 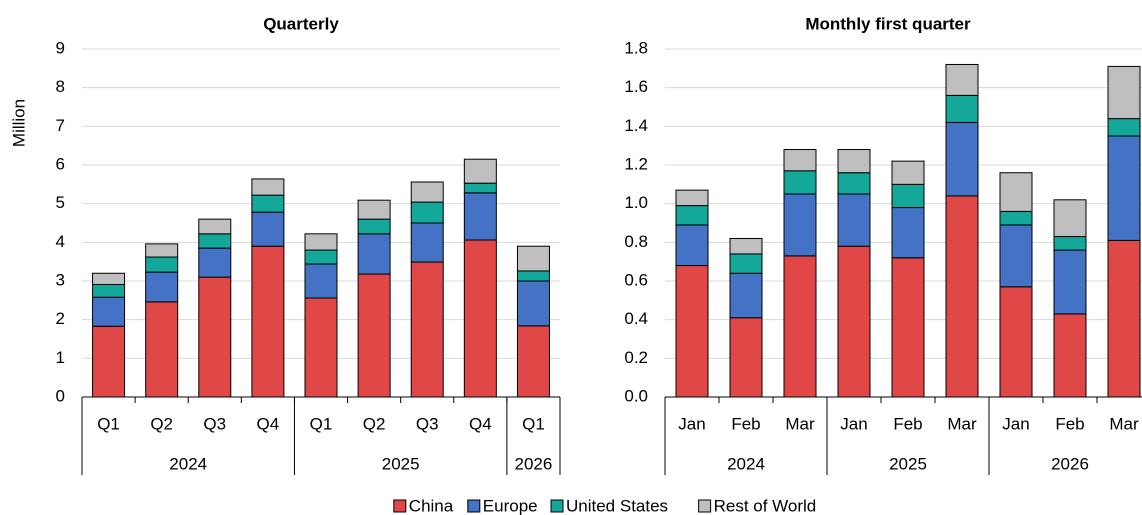 What do you see at coordinates (60, 163) in the screenshot?
I see `y-tick-label: 6` at bounding box center [60, 163].